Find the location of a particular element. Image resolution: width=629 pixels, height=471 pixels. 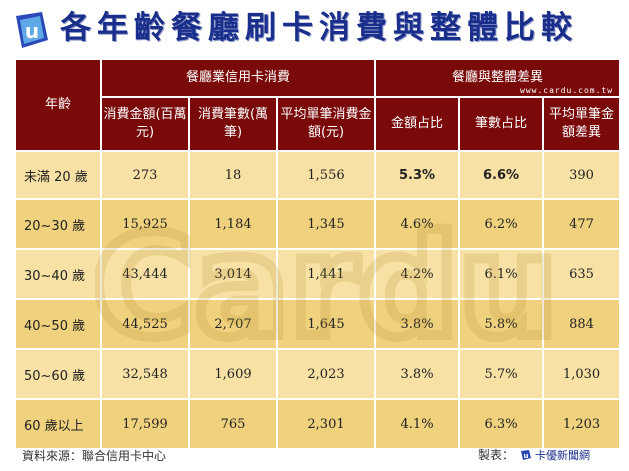

maker-label: 製表： is located at coordinates (496, 455).